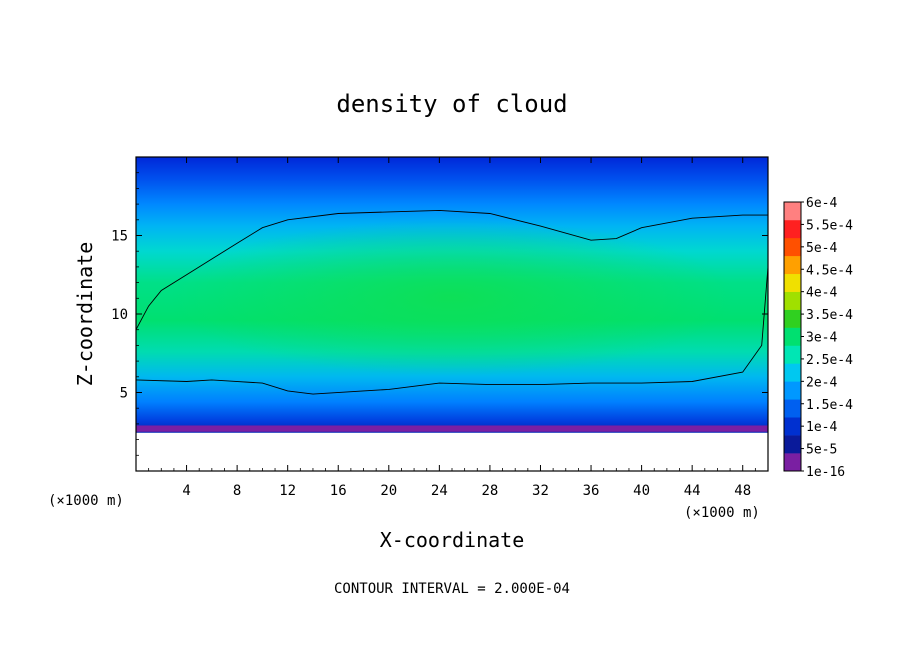  What do you see at coordinates (85, 314) in the screenshot?
I see `y-axis-title: Z-coordinate` at bounding box center [85, 314].